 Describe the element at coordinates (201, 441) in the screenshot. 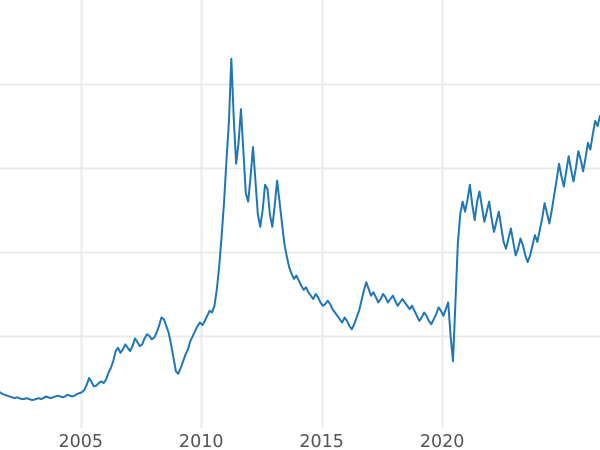

I see `x-tick-label-2010: 2010` at that location.